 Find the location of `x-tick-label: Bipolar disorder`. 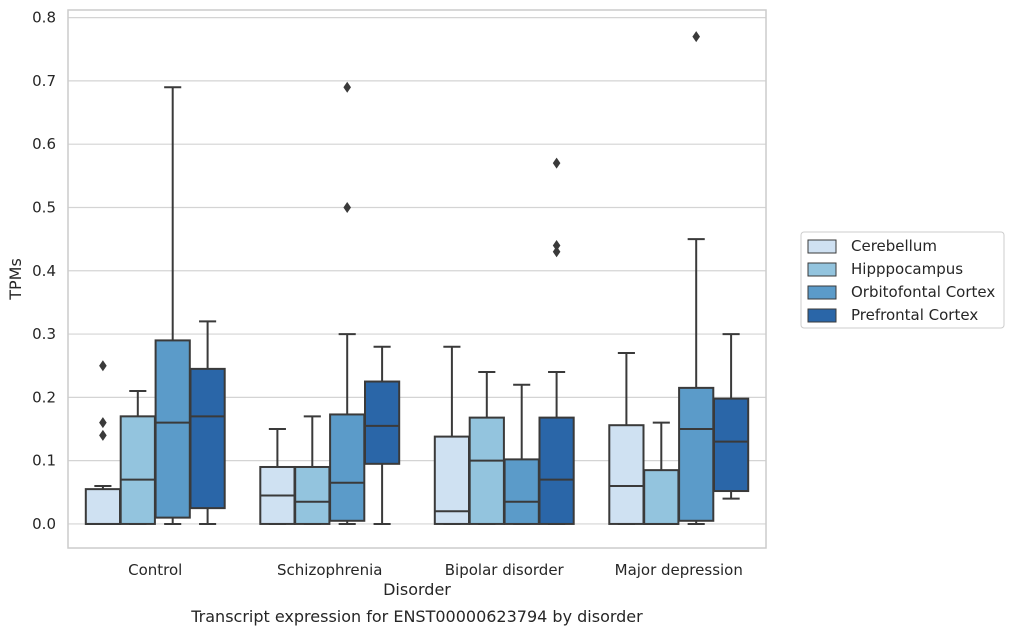

x-tick-label: Bipolar disorder is located at coordinates (505, 570).